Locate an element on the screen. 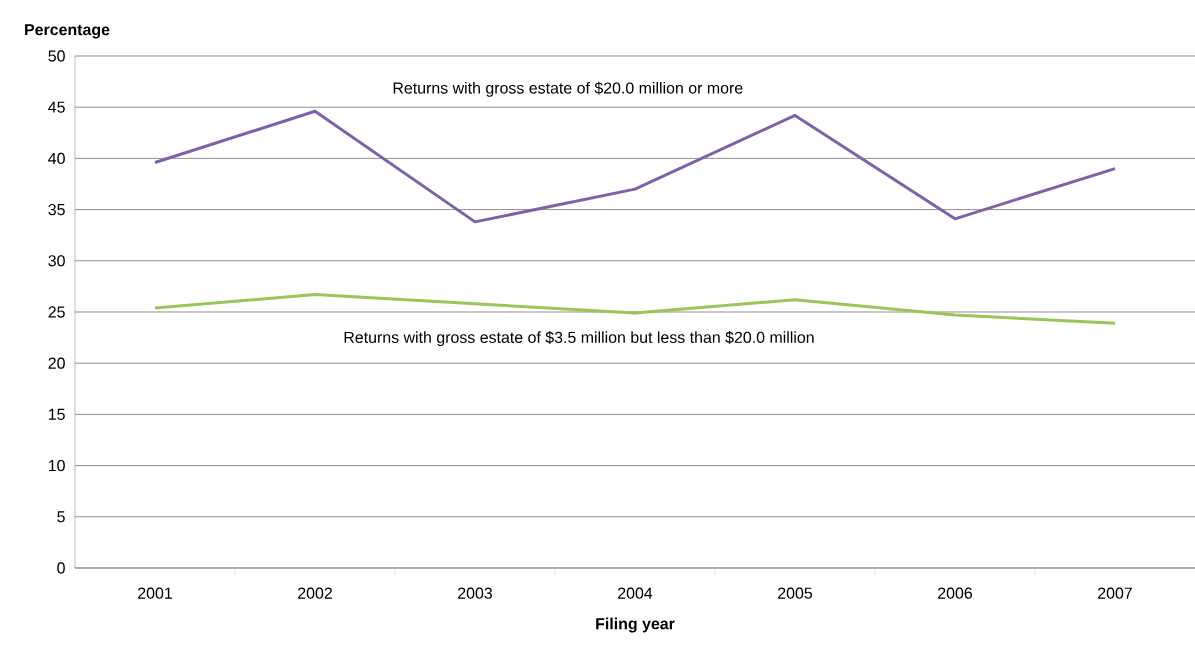  x-tick-label: 2007 is located at coordinates (1115, 593).